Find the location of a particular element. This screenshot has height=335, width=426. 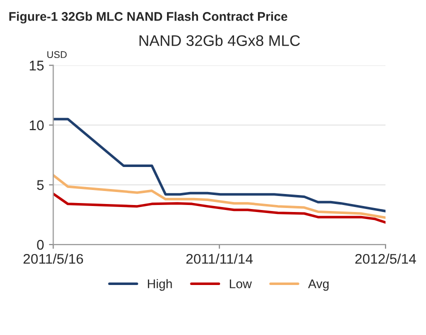

y-tick-label: 15 is located at coordinates (37, 65).